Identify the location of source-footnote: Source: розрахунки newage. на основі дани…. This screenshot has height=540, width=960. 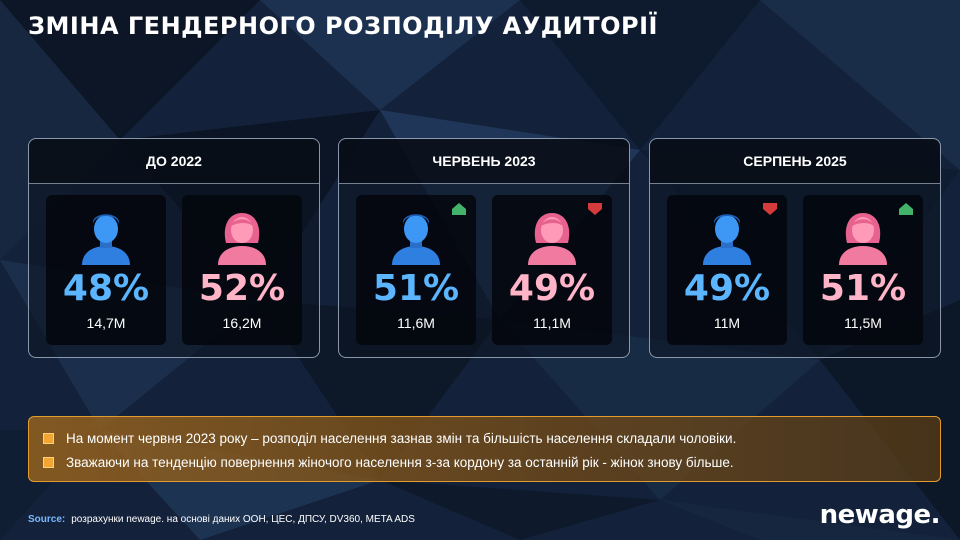
(221, 519).